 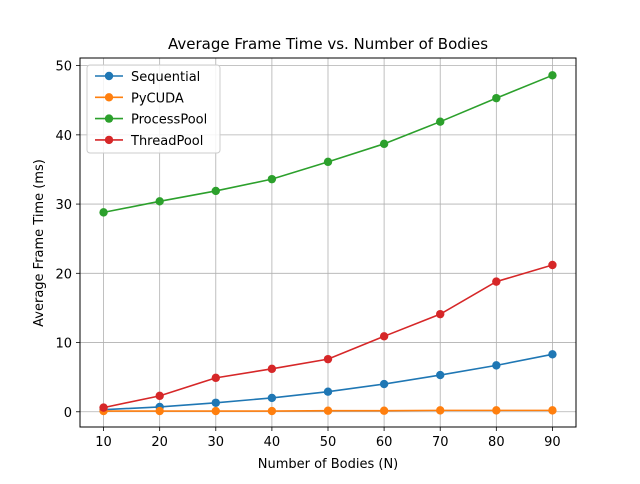 I want to click on x-tick-label: 90, so click(x=552, y=442).